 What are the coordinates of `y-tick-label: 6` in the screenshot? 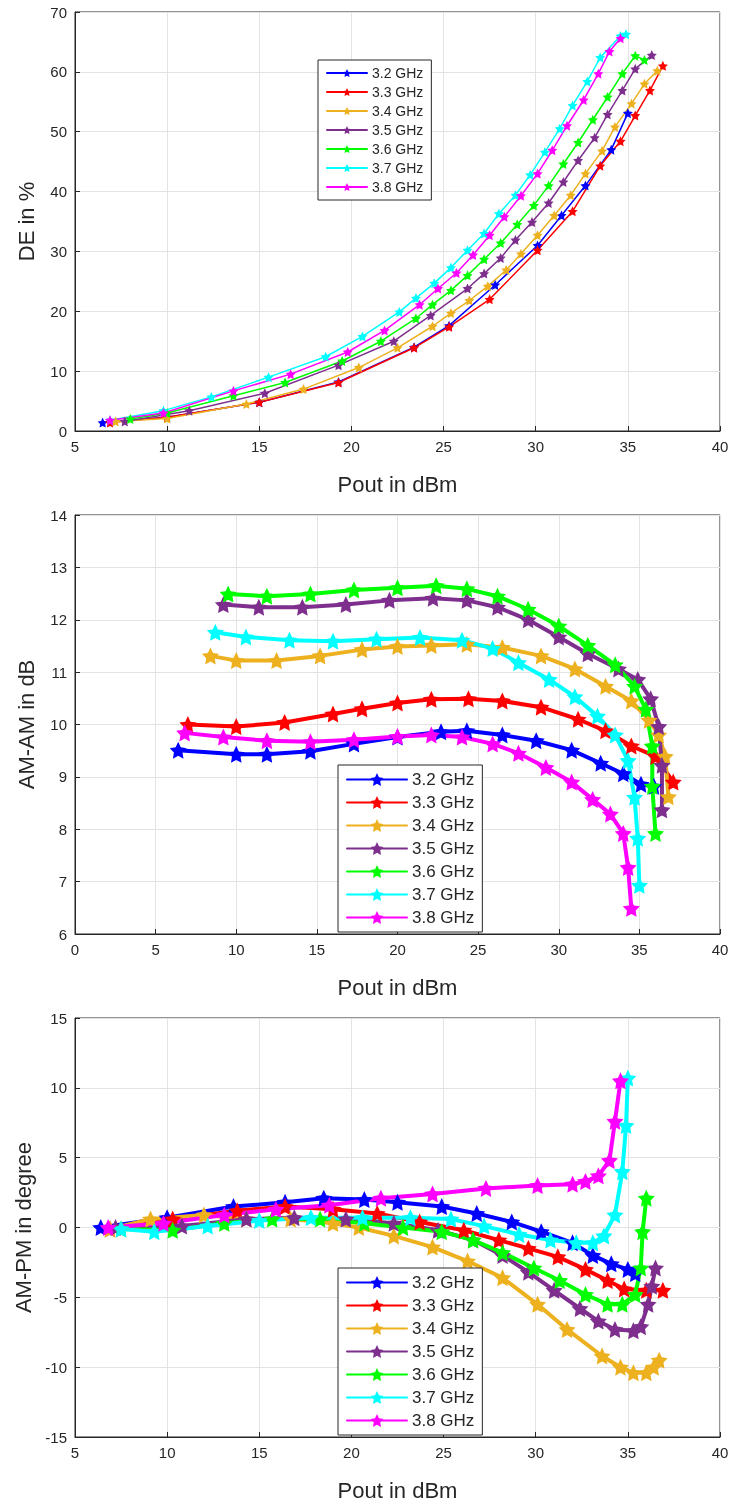 It's located at (62, 934).